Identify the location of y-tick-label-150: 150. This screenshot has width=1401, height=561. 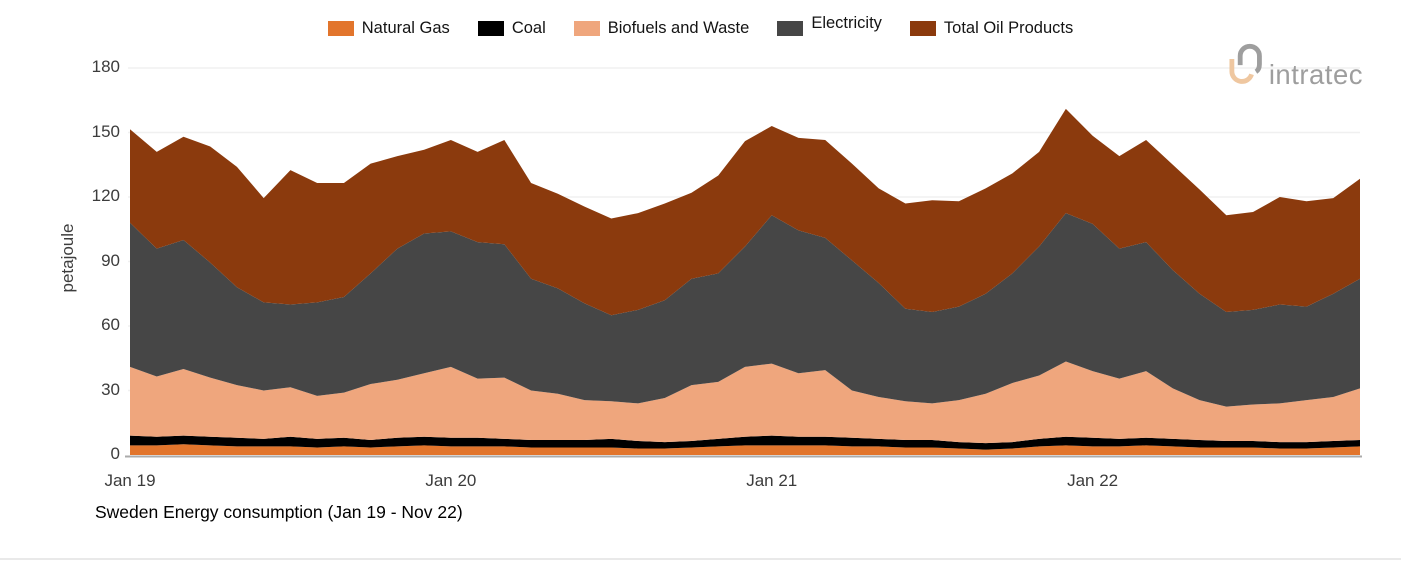
(105, 131).